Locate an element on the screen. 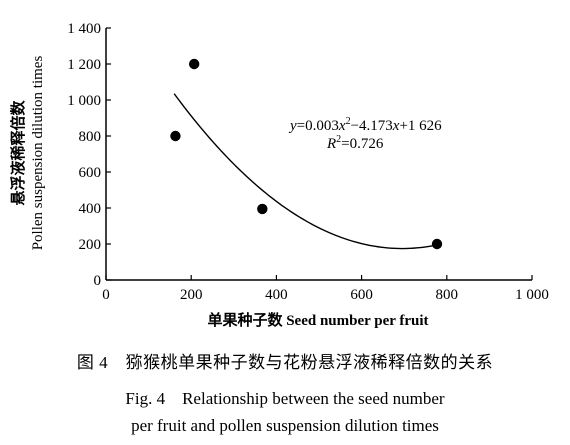  x-ticks: 0 200 400 600 800 1 000 is located at coordinates (325, 289).